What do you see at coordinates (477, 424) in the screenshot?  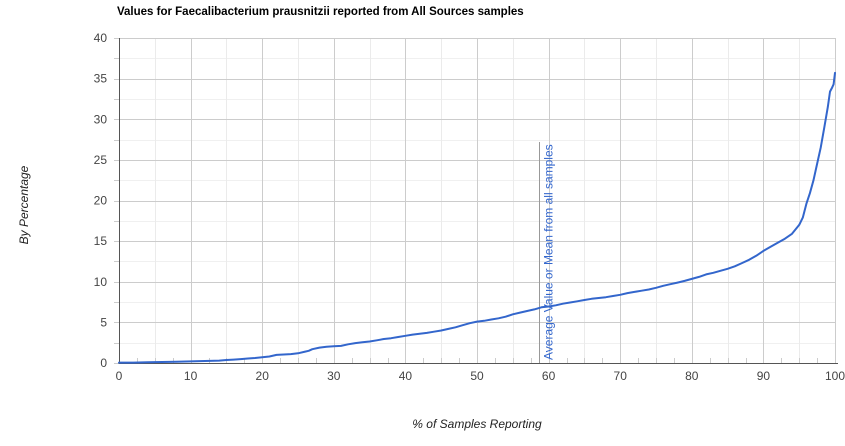 I see `x-axis-title: % of Samples Reporting` at bounding box center [477, 424].